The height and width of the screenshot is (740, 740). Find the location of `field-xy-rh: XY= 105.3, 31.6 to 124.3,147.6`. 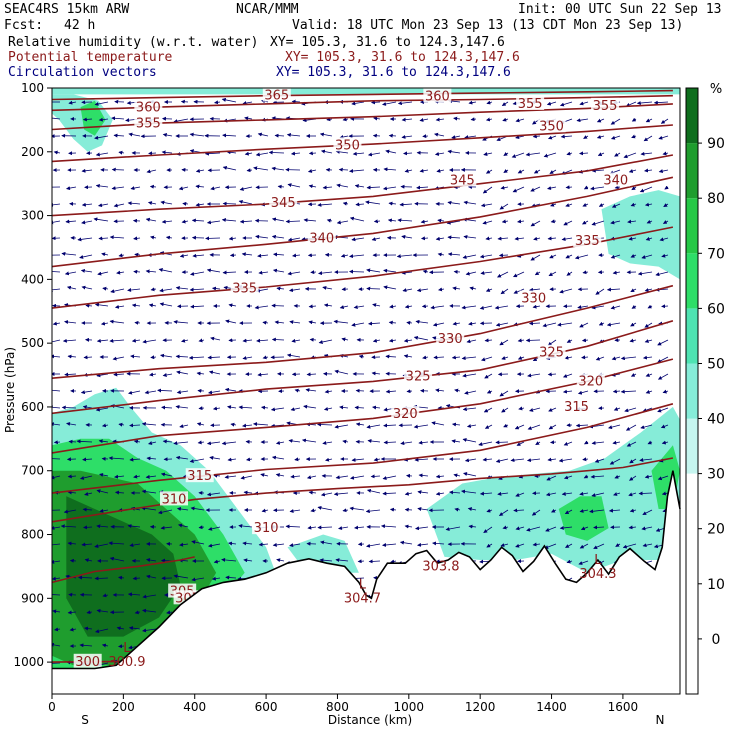

field-xy-rh: XY= 105.3, 31.6 to 124.3,147.6 is located at coordinates (387, 42).